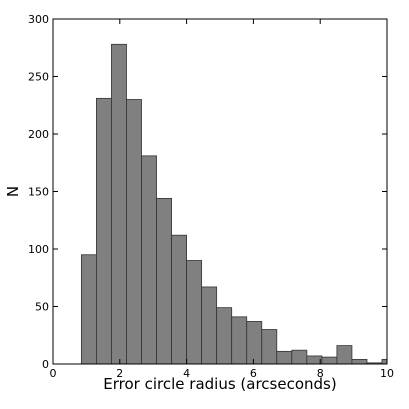 Image resolution: width=409 pixels, height=409 pixels. What do you see at coordinates (45, 364) in the screenshot?
I see `y-tick-label: 0` at bounding box center [45, 364].